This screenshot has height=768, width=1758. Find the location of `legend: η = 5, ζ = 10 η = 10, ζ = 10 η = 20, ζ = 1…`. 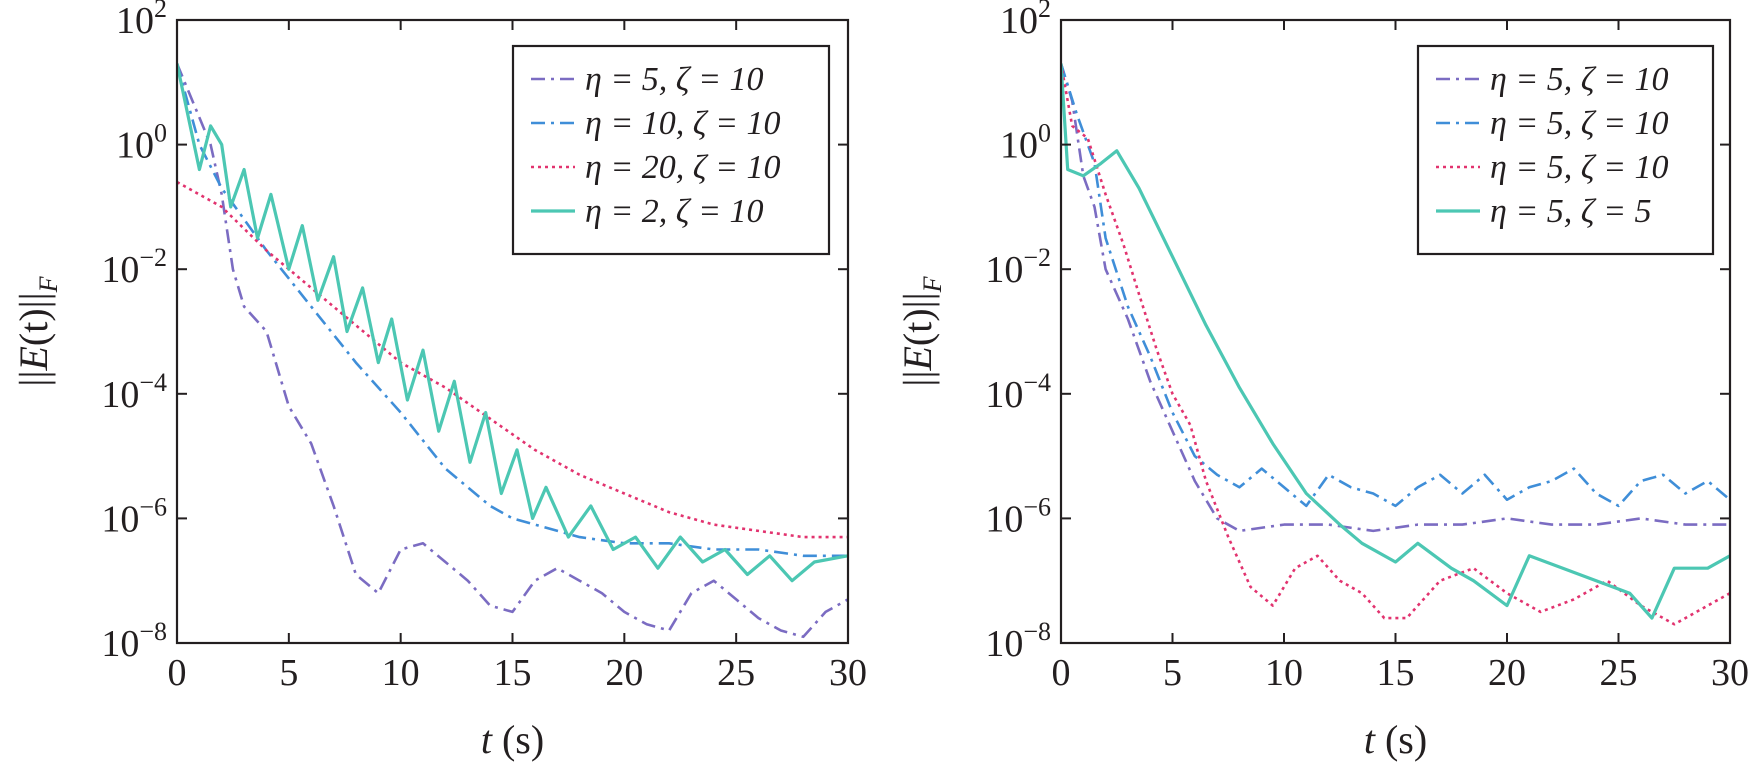

legend: η = 5, ζ = 10 η = 10, ζ = 10 η = 20, ζ = 1… is located at coordinates (671, 150).